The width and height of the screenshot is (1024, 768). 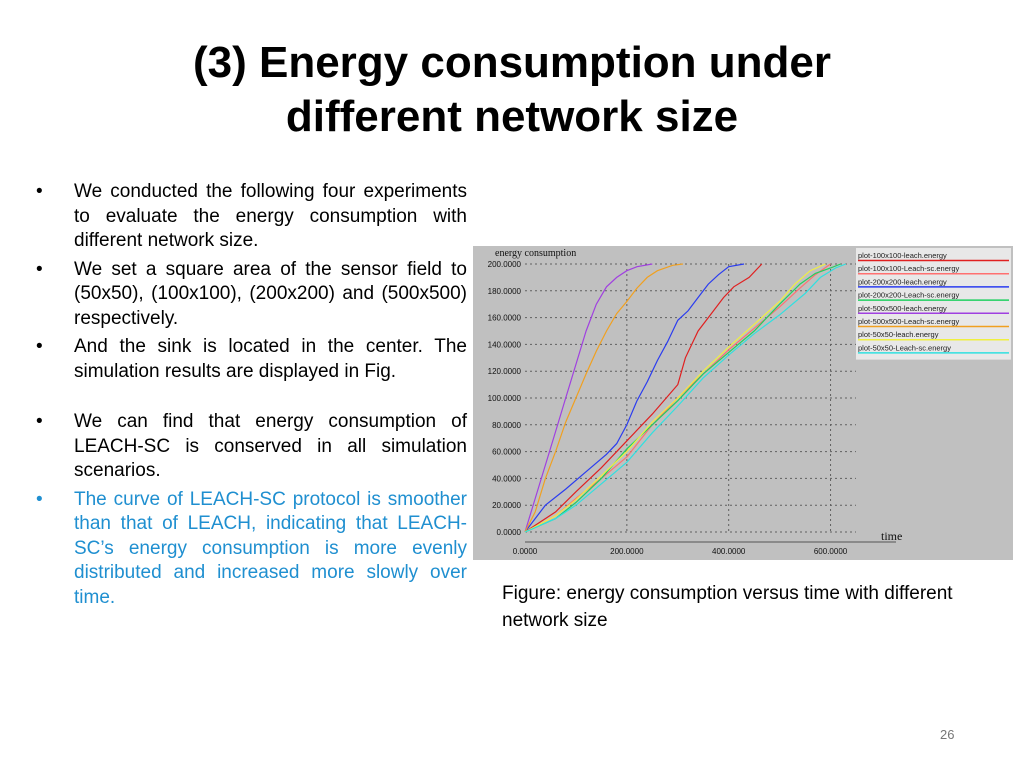 What do you see at coordinates (902, 281) in the screenshot?
I see `legend-label: plot-200x200-leach.energy` at bounding box center [902, 281].